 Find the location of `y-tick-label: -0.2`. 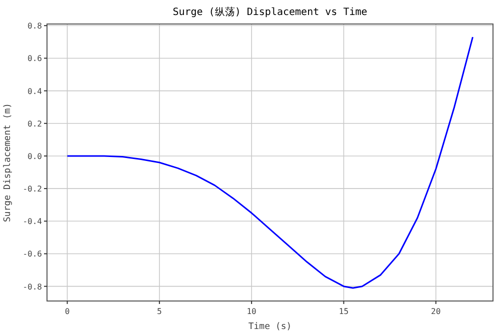

y-tick-label: -0.2 is located at coordinates (32, 189).